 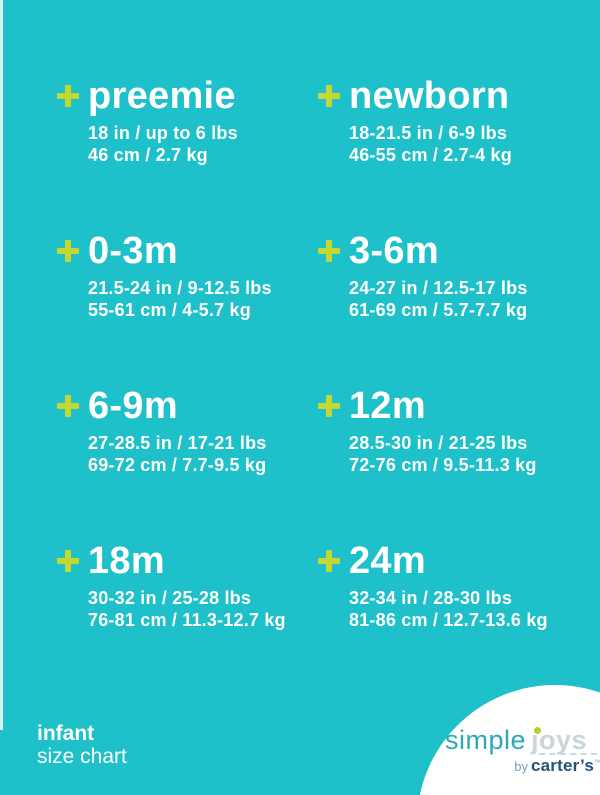 I want to click on size-heading-row: 3-6m, so click(x=447, y=251).